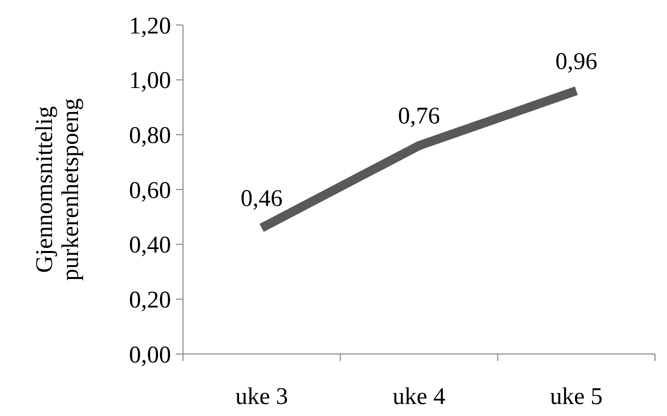 The height and width of the screenshot is (416, 667). What do you see at coordinates (150, 191) in the screenshot?
I see `y-tick-label: 0,60` at bounding box center [150, 191].